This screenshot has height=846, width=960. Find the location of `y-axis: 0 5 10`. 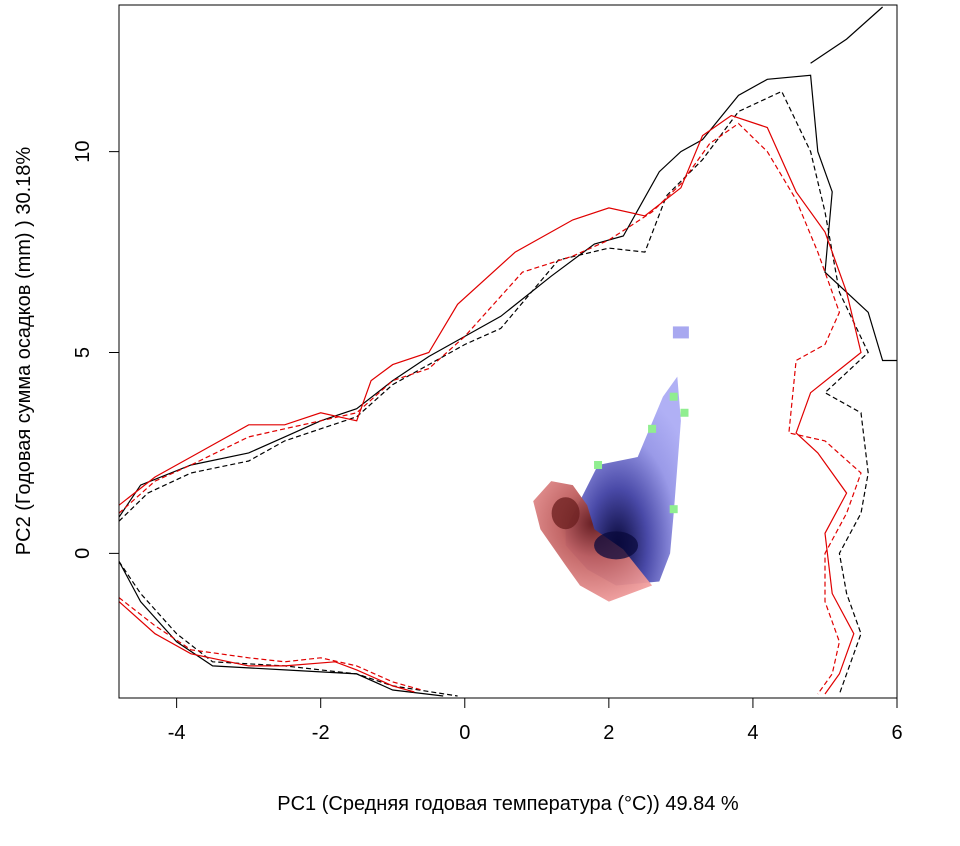

y-axis: 0 5 10 is located at coordinates (96, 350).